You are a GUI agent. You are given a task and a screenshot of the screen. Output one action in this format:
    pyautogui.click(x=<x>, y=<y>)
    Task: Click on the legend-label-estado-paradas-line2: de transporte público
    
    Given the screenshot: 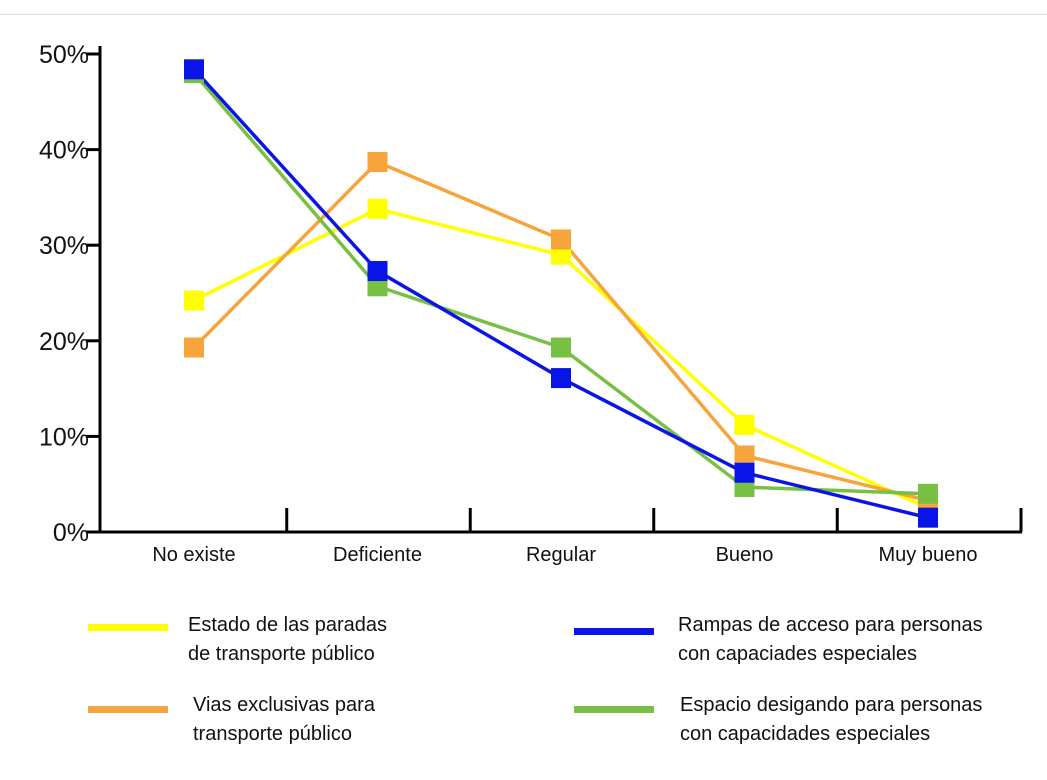 What is the action you would take?
    pyautogui.click(x=281, y=654)
    